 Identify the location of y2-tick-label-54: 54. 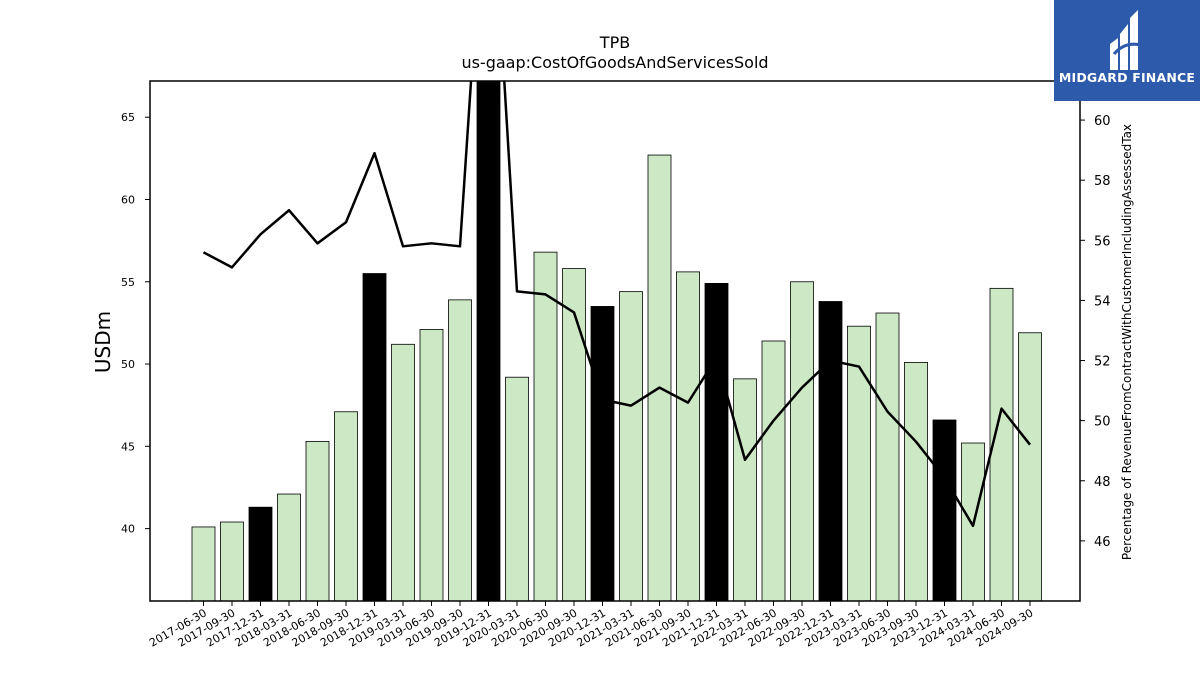
(1102, 301).